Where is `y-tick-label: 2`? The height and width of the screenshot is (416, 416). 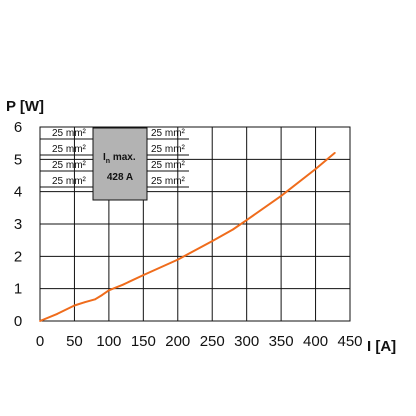
y-tick-label: 2 is located at coordinates (18, 256).